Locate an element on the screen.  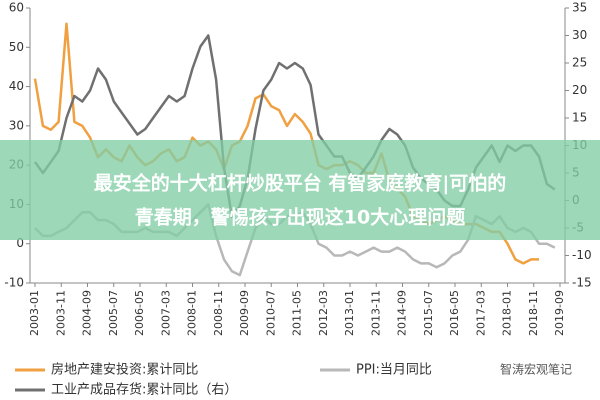
overlay-title: 青春期，警惕孩子出现这10大心理问题 is located at coordinates (300, 217).